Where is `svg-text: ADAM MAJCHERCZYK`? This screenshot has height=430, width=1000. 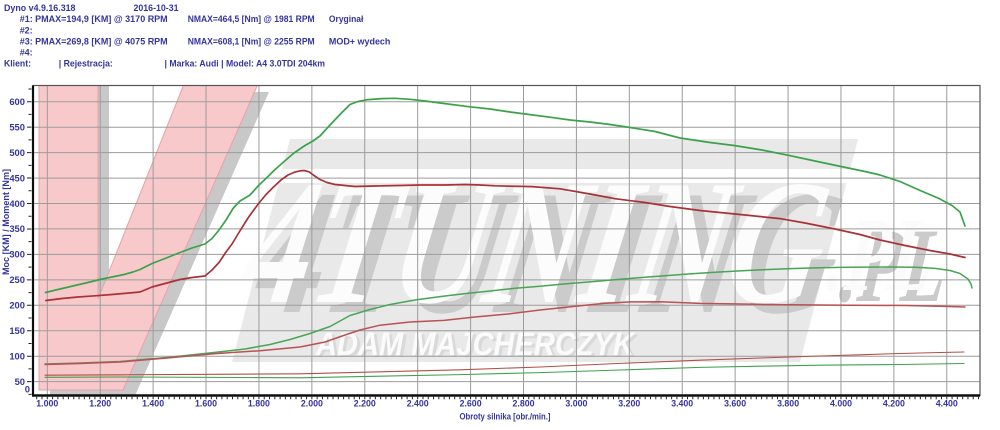 svg-text: ADAM MAJCHERCZYK is located at coordinates (479, 346).